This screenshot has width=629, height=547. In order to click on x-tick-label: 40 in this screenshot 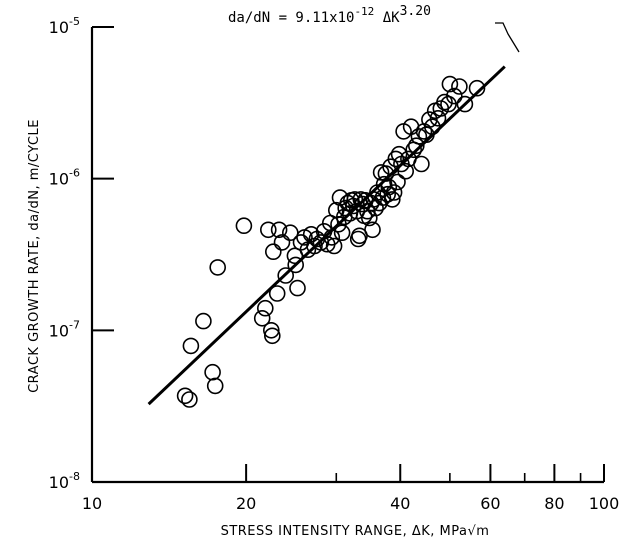, I will do `click(400, 503)`.